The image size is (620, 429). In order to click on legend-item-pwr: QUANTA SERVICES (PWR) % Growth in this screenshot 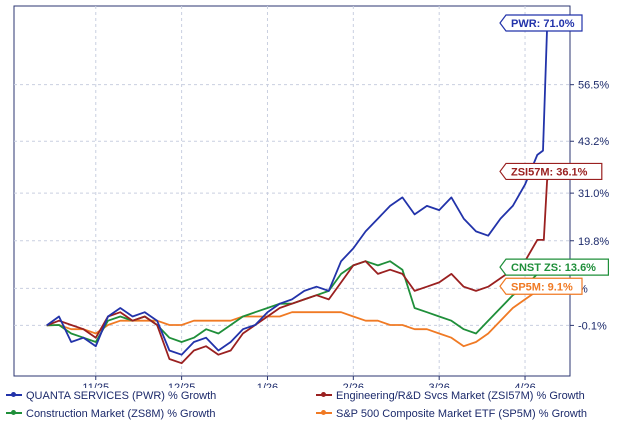, I will do `click(111, 396)`.